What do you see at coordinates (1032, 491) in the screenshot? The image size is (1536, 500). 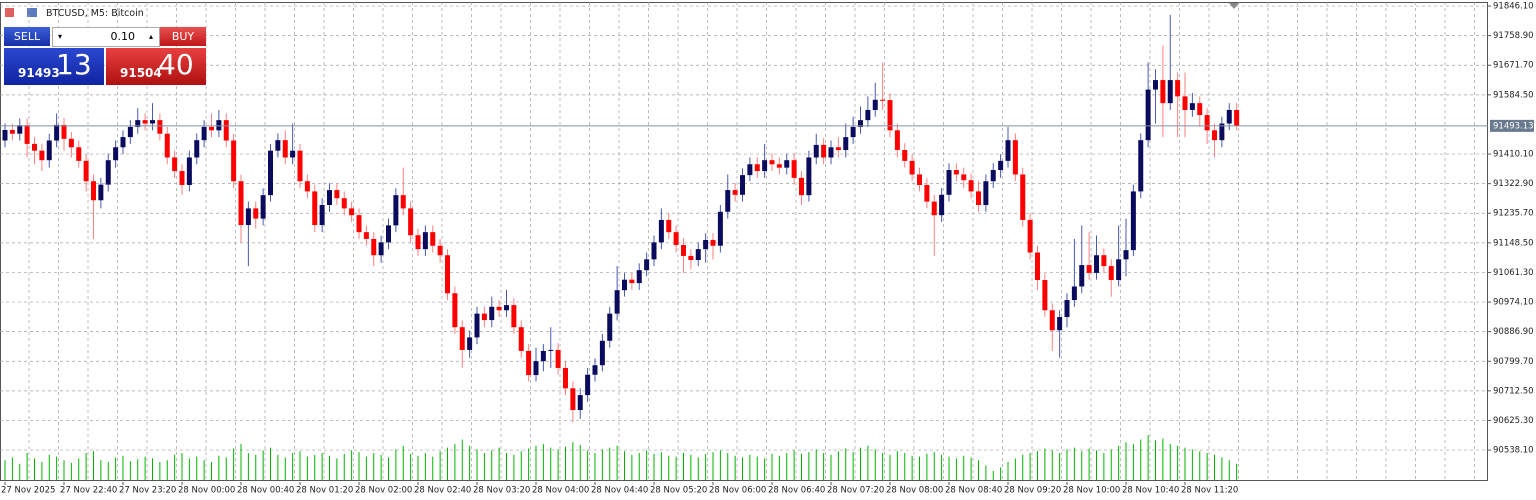 I see `x-tick-label: 28 Nov 09:20` at bounding box center [1032, 491].